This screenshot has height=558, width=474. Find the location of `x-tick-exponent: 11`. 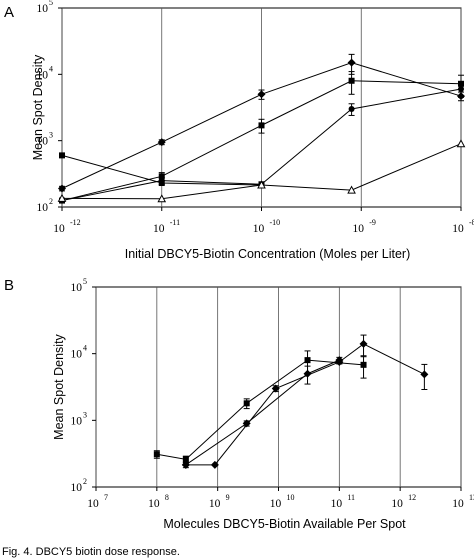

x-tick-exponent: 11 is located at coordinates (351, 497).